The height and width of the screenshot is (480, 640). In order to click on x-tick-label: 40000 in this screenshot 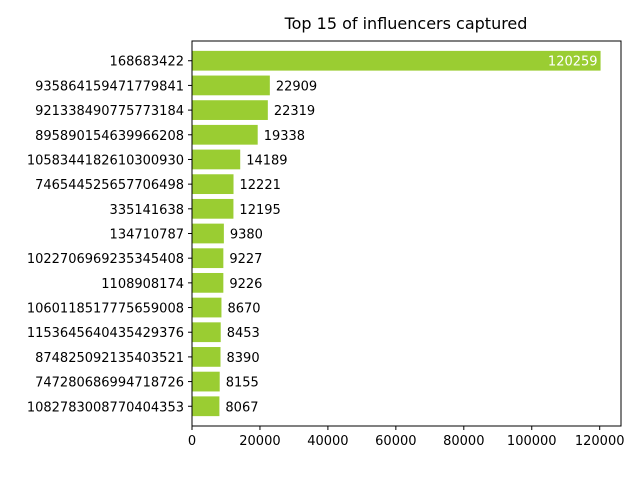, I will do `click(327, 441)`.